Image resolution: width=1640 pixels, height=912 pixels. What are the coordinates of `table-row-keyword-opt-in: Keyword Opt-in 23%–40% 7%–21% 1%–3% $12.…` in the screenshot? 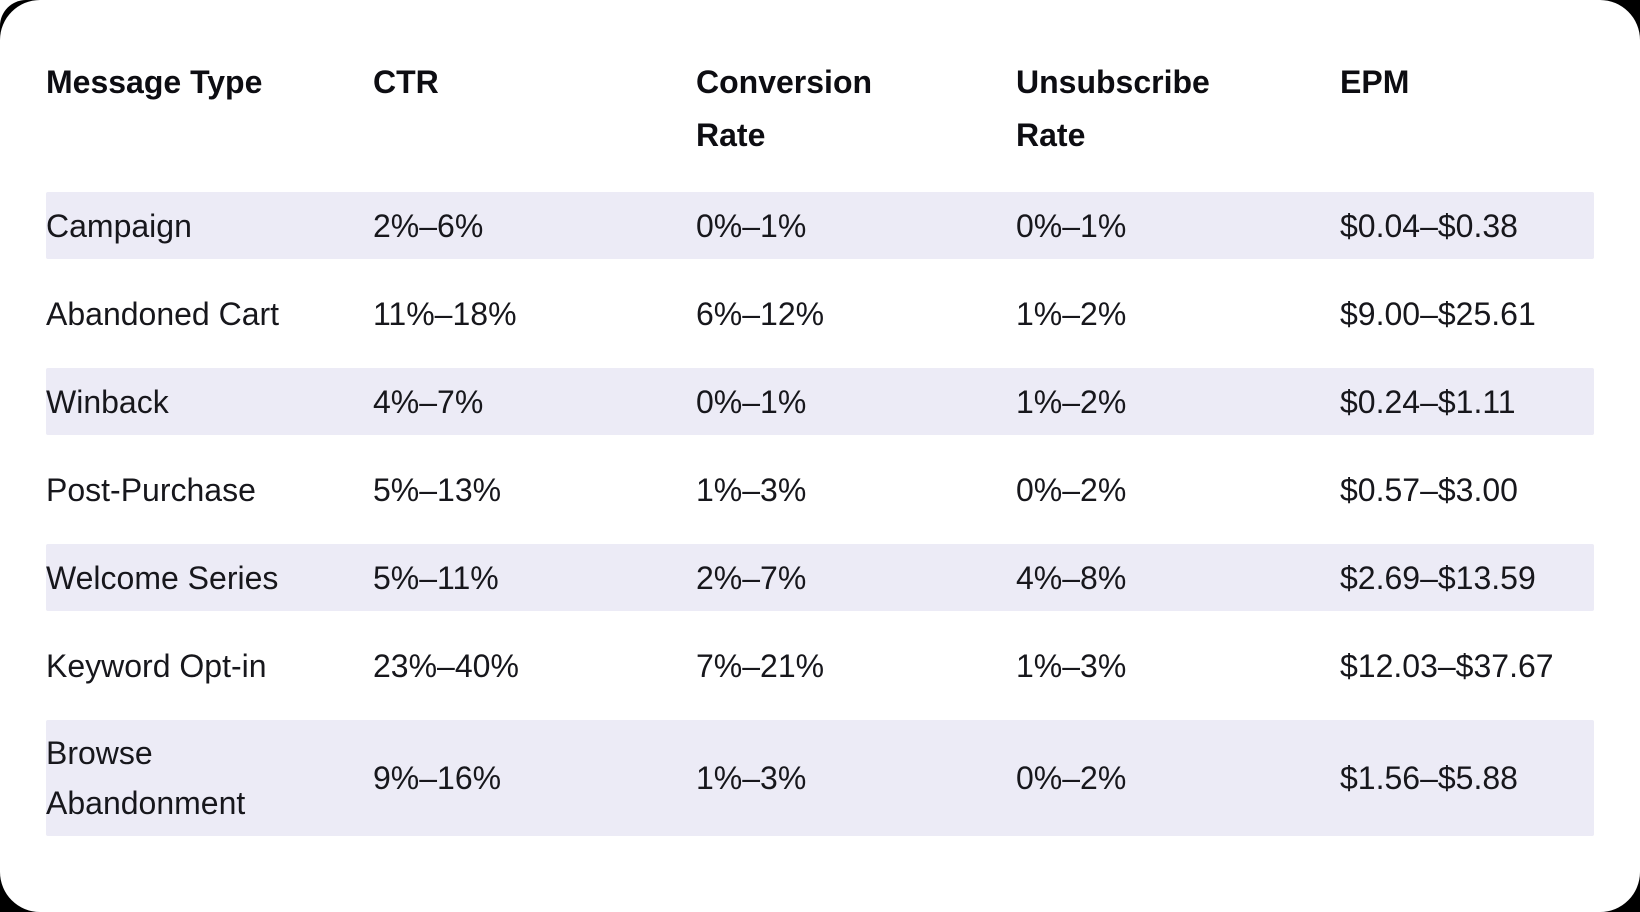 It's located at (820, 665).